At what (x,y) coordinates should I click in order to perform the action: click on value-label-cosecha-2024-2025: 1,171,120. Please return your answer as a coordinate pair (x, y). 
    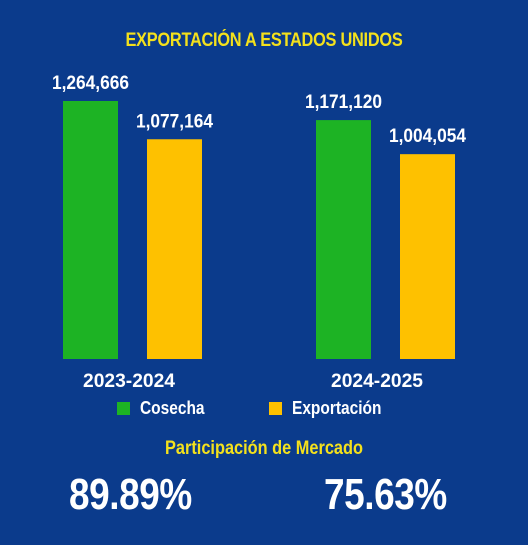
    Looking at the image, I should click on (343, 102).